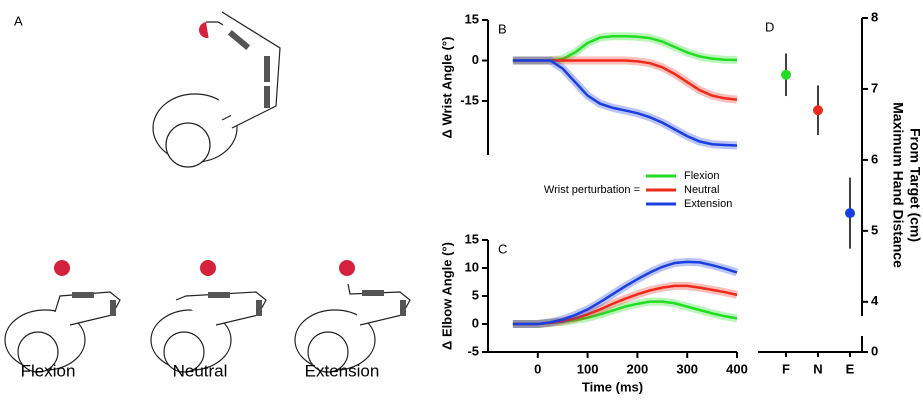 The height and width of the screenshot is (400, 923). Describe the element at coordinates (446, 296) in the screenshot. I see `y-axis-label: Δ Elbow Angle (°)` at that location.